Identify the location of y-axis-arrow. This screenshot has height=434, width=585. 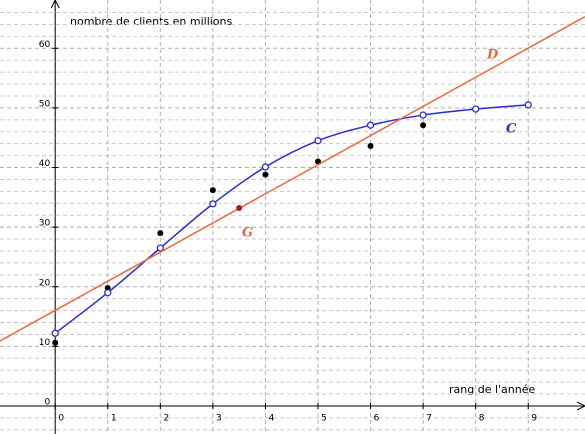
(55, 4).